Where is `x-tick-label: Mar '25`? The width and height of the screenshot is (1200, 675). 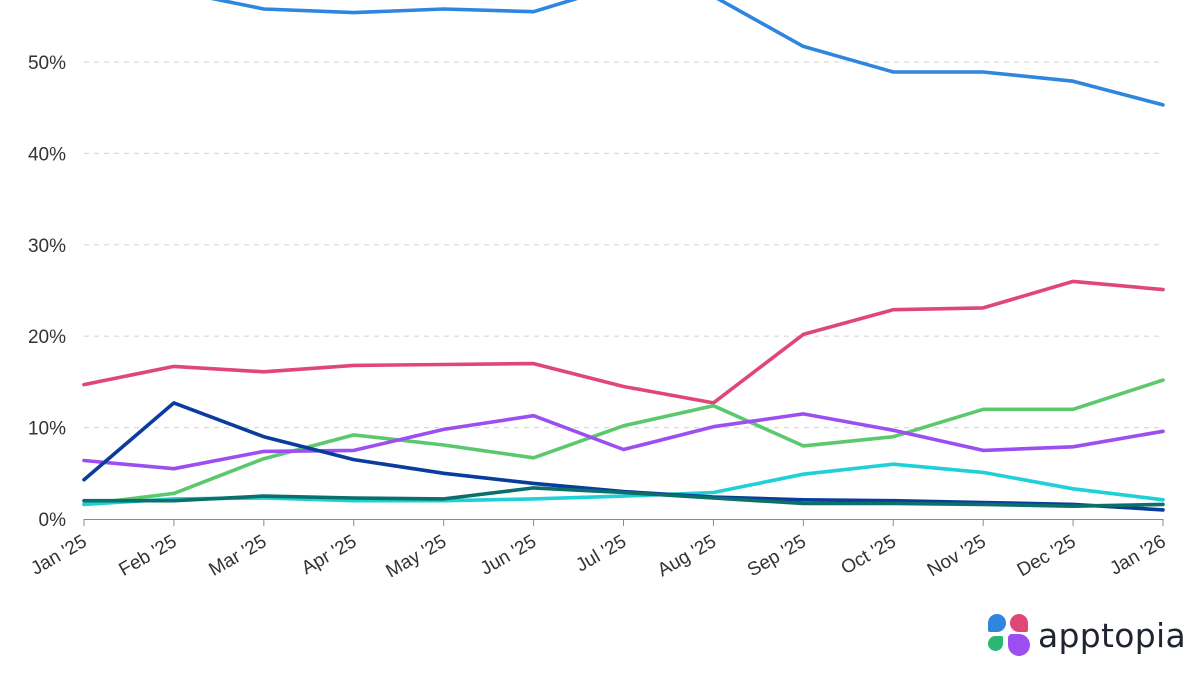 x-tick-label: Mar '25 is located at coordinates (237, 556).